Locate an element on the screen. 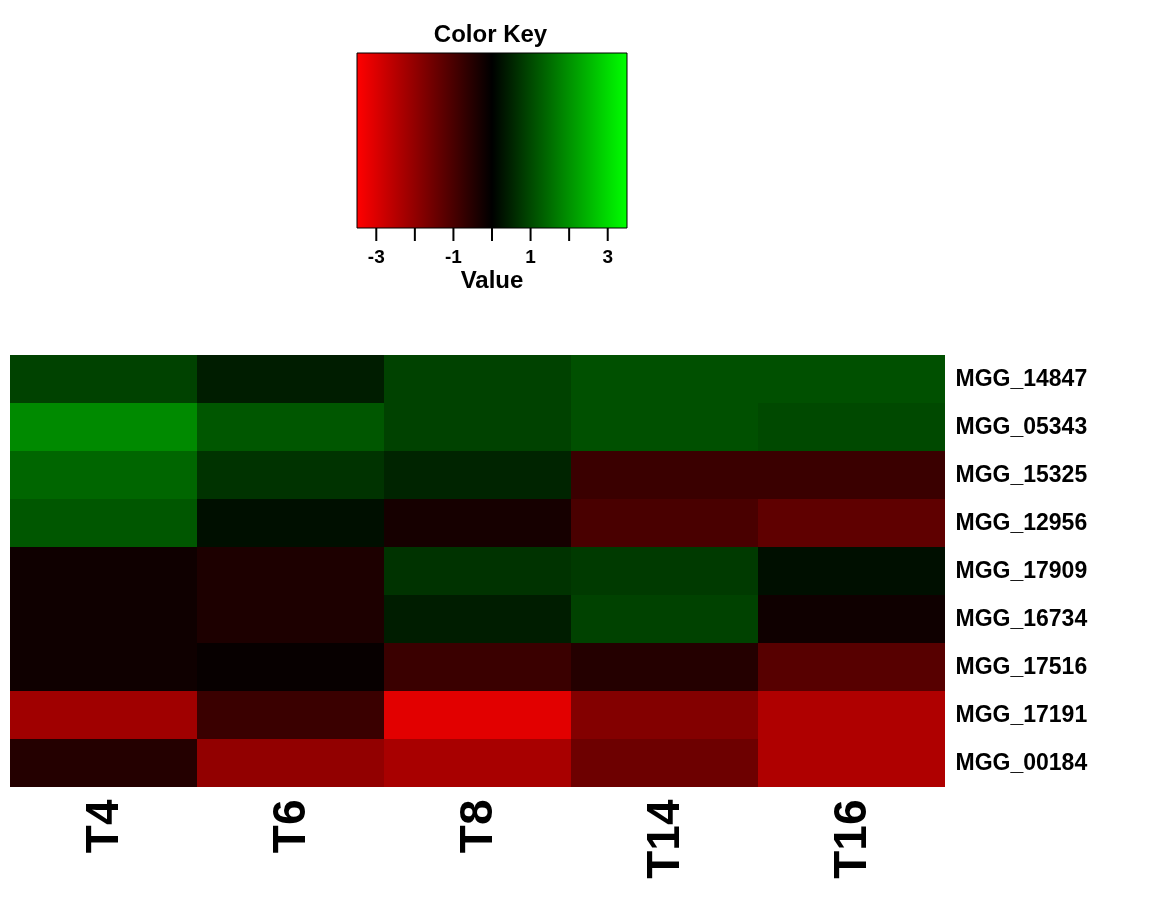 This screenshot has width=1151, height=919. y-tick-label: MGG_00184 is located at coordinates (1021, 762).